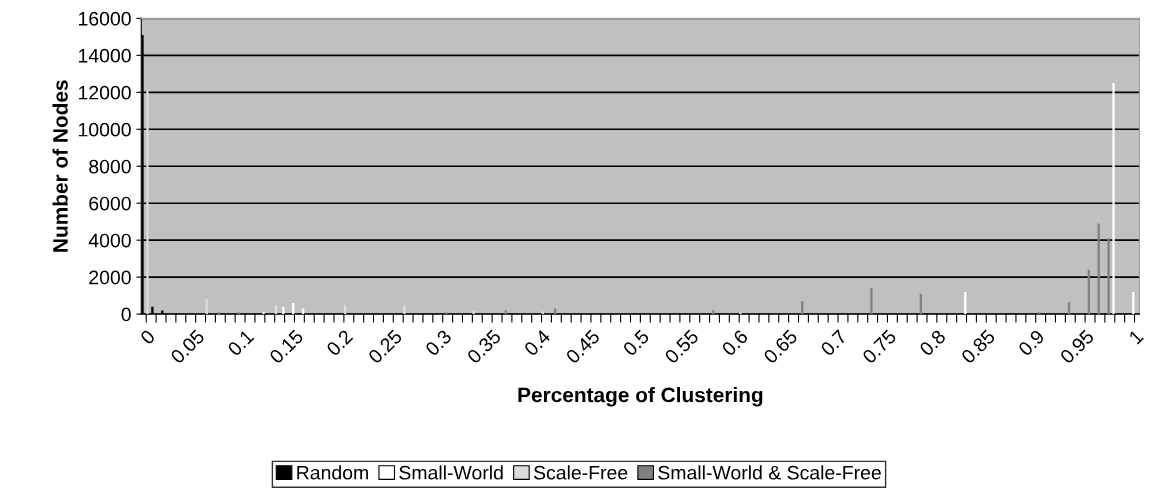  What do you see at coordinates (104, 18) in the screenshot?
I see `y-tick-label: 16000` at bounding box center [104, 18].